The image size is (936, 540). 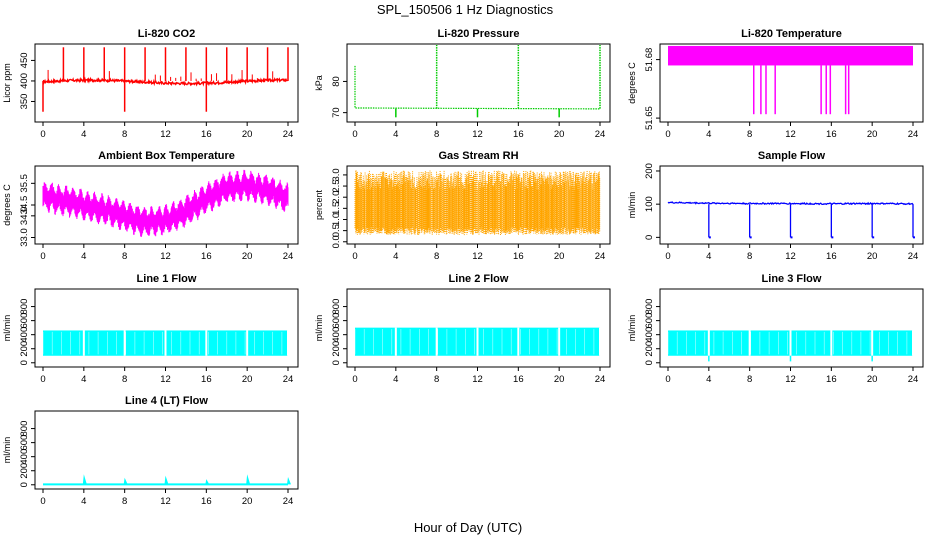 What do you see at coordinates (468, 527) in the screenshot?
I see `figure-xlabel: Hour of Day (UTC)` at bounding box center [468, 527].